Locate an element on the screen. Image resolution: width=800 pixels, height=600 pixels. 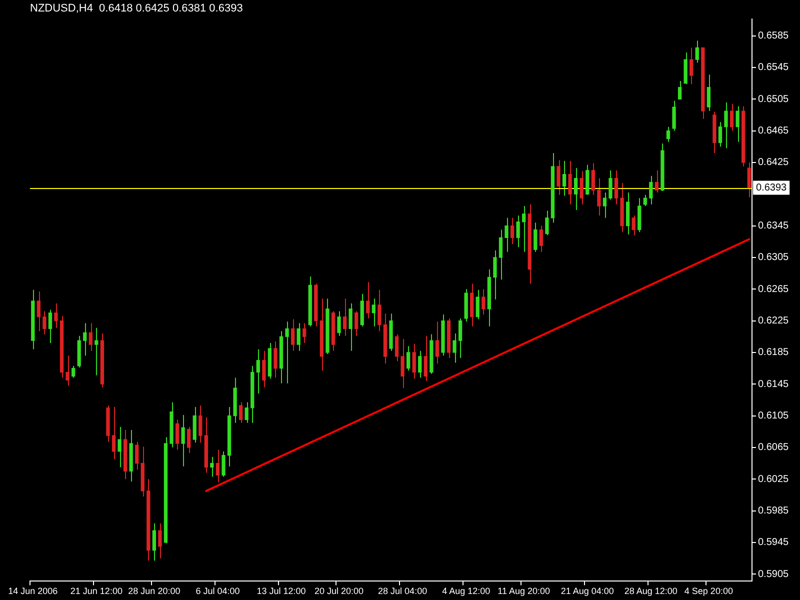
x-tick-label: 28 Jun 20:00 is located at coordinates (154, 591).